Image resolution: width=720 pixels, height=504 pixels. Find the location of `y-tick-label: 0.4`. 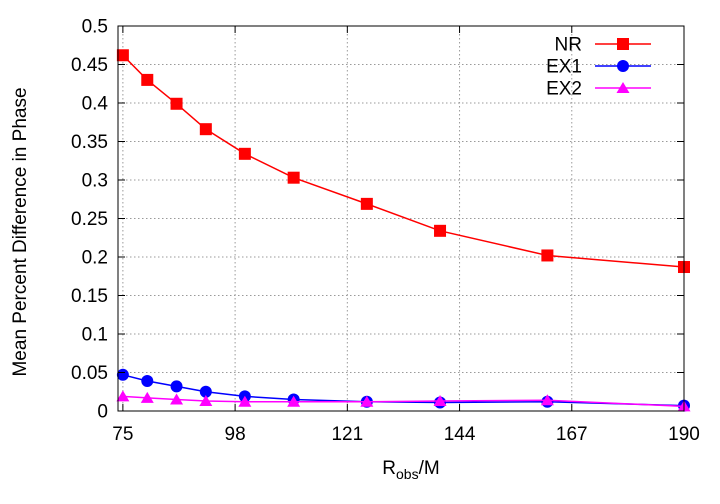

y-tick-label: 0.4 is located at coordinates (95, 104).